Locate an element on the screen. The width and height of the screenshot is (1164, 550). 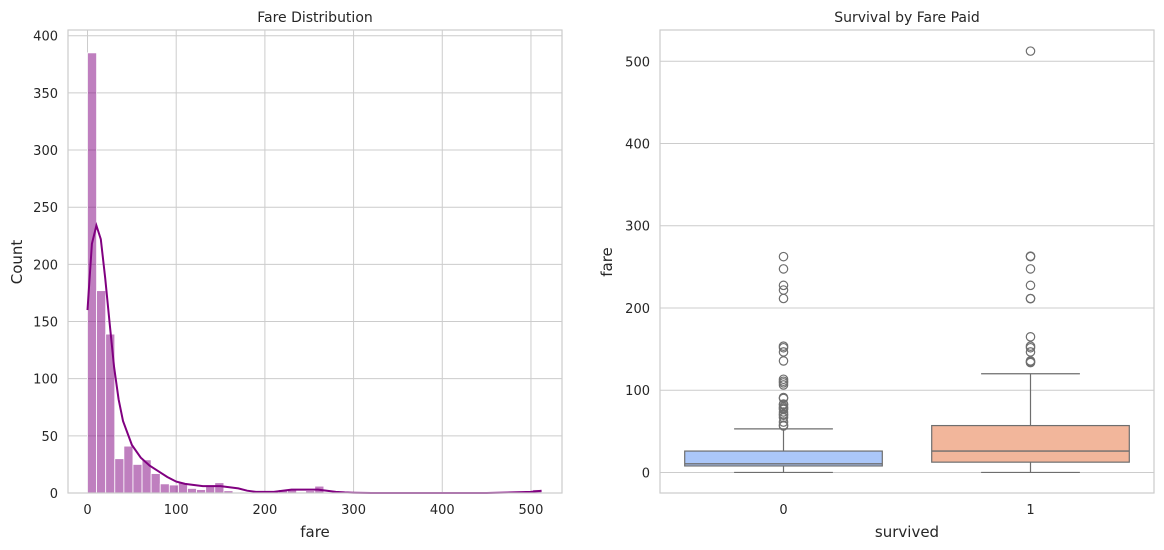
boxplot-x-label: survived is located at coordinates (907, 532).